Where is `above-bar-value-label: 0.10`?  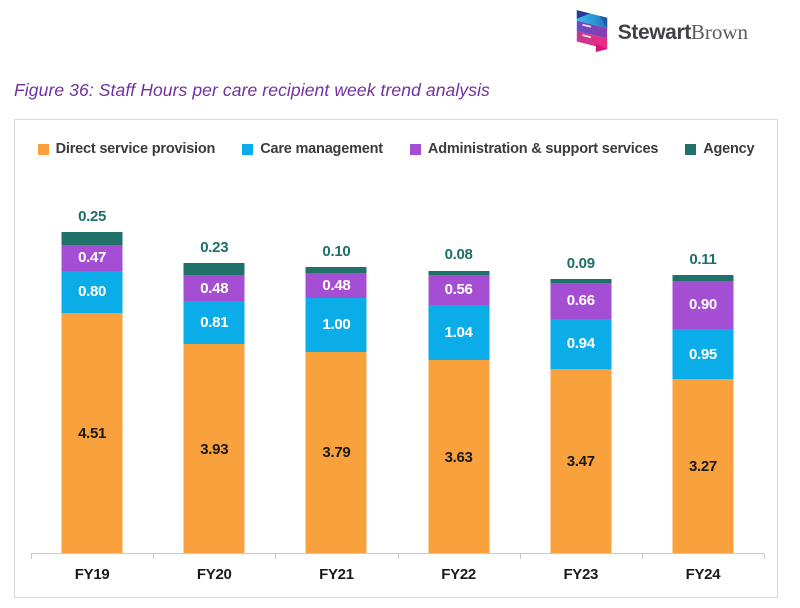 above-bar-value-label: 0.10 is located at coordinates (336, 252).